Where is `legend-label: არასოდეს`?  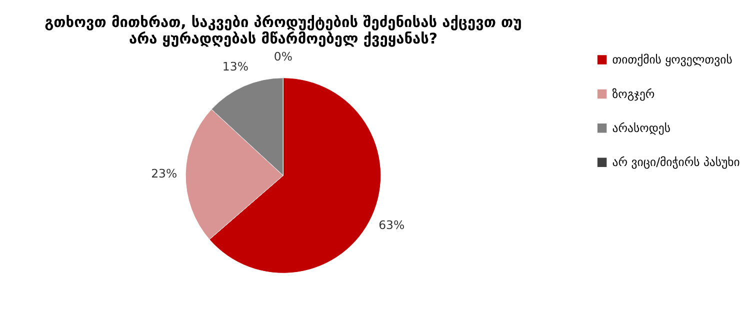 legend-label: არასოდეს is located at coordinates (641, 128).